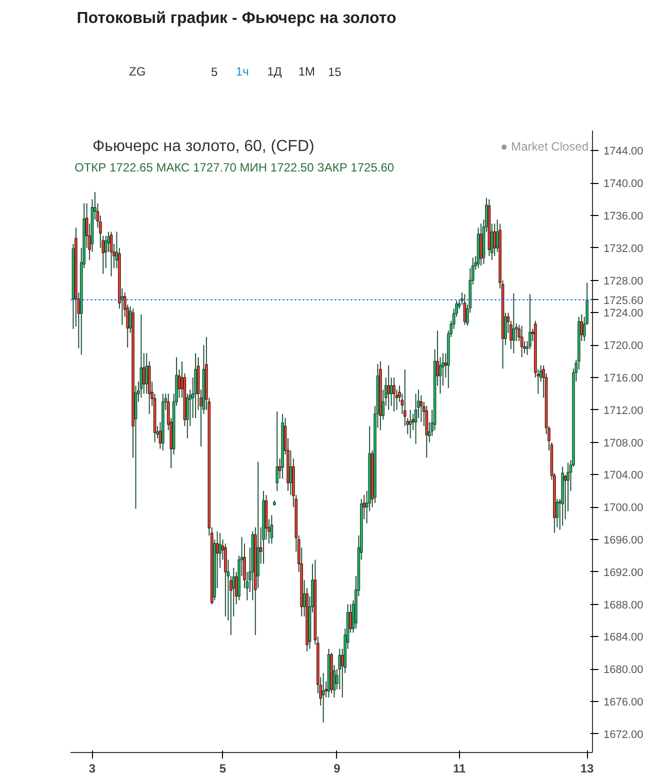  I want to click on y-tick-label: 1700.00, so click(624, 508).